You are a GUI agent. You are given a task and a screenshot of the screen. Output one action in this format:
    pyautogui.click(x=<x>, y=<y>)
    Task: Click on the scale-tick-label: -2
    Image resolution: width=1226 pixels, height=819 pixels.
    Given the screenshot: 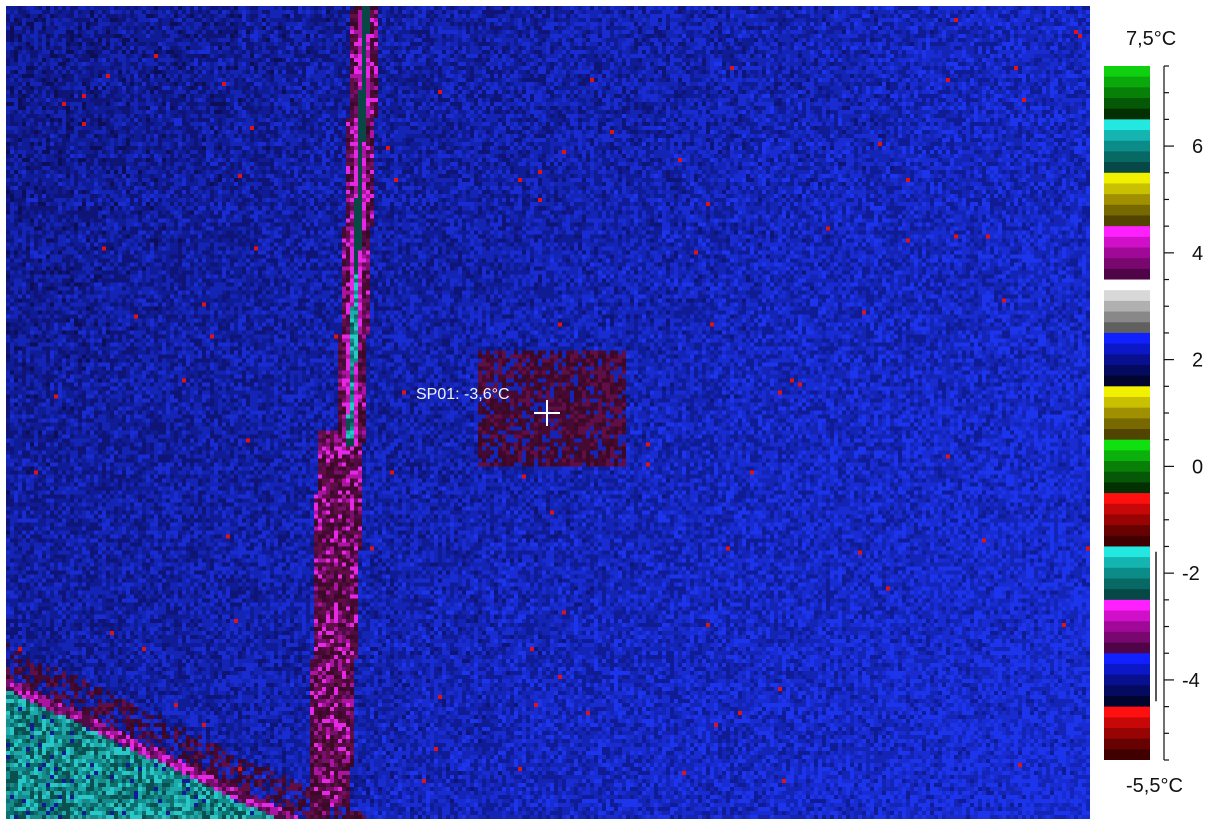 What is the action you would take?
    pyautogui.click(x=1191, y=574)
    